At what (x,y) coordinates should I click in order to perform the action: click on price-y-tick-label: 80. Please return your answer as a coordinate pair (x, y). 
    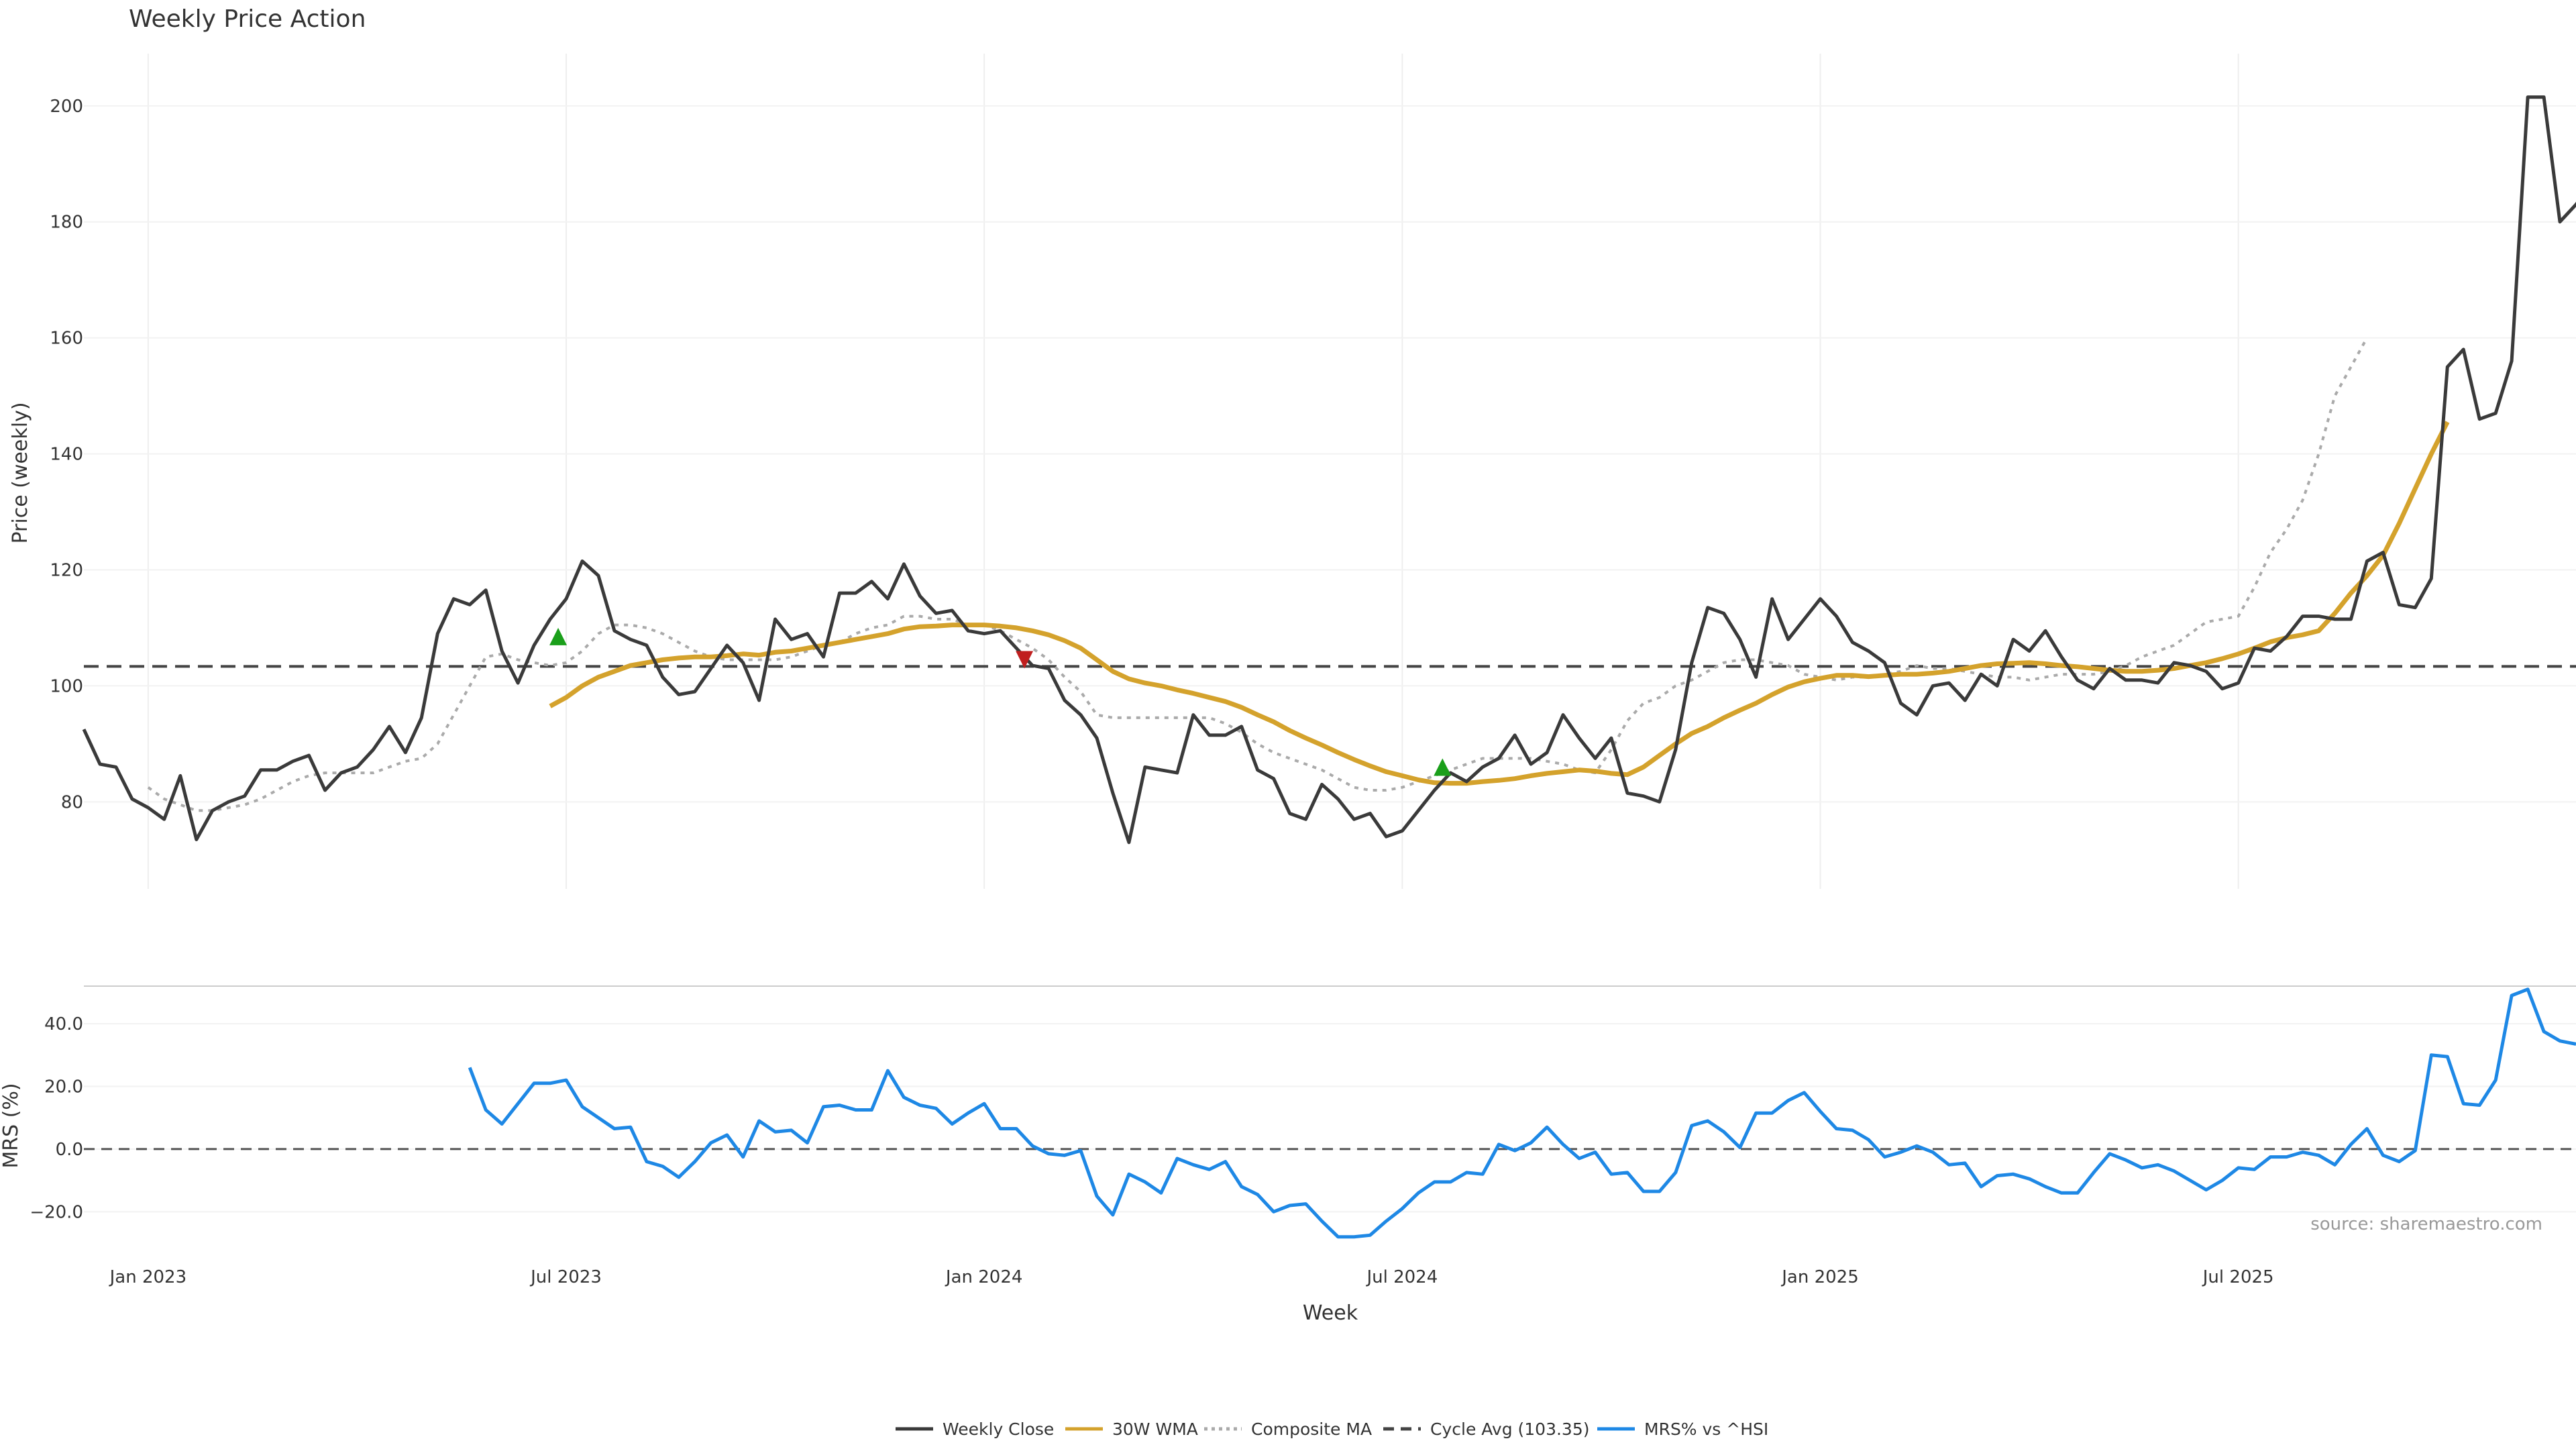
    Looking at the image, I should click on (72, 802).